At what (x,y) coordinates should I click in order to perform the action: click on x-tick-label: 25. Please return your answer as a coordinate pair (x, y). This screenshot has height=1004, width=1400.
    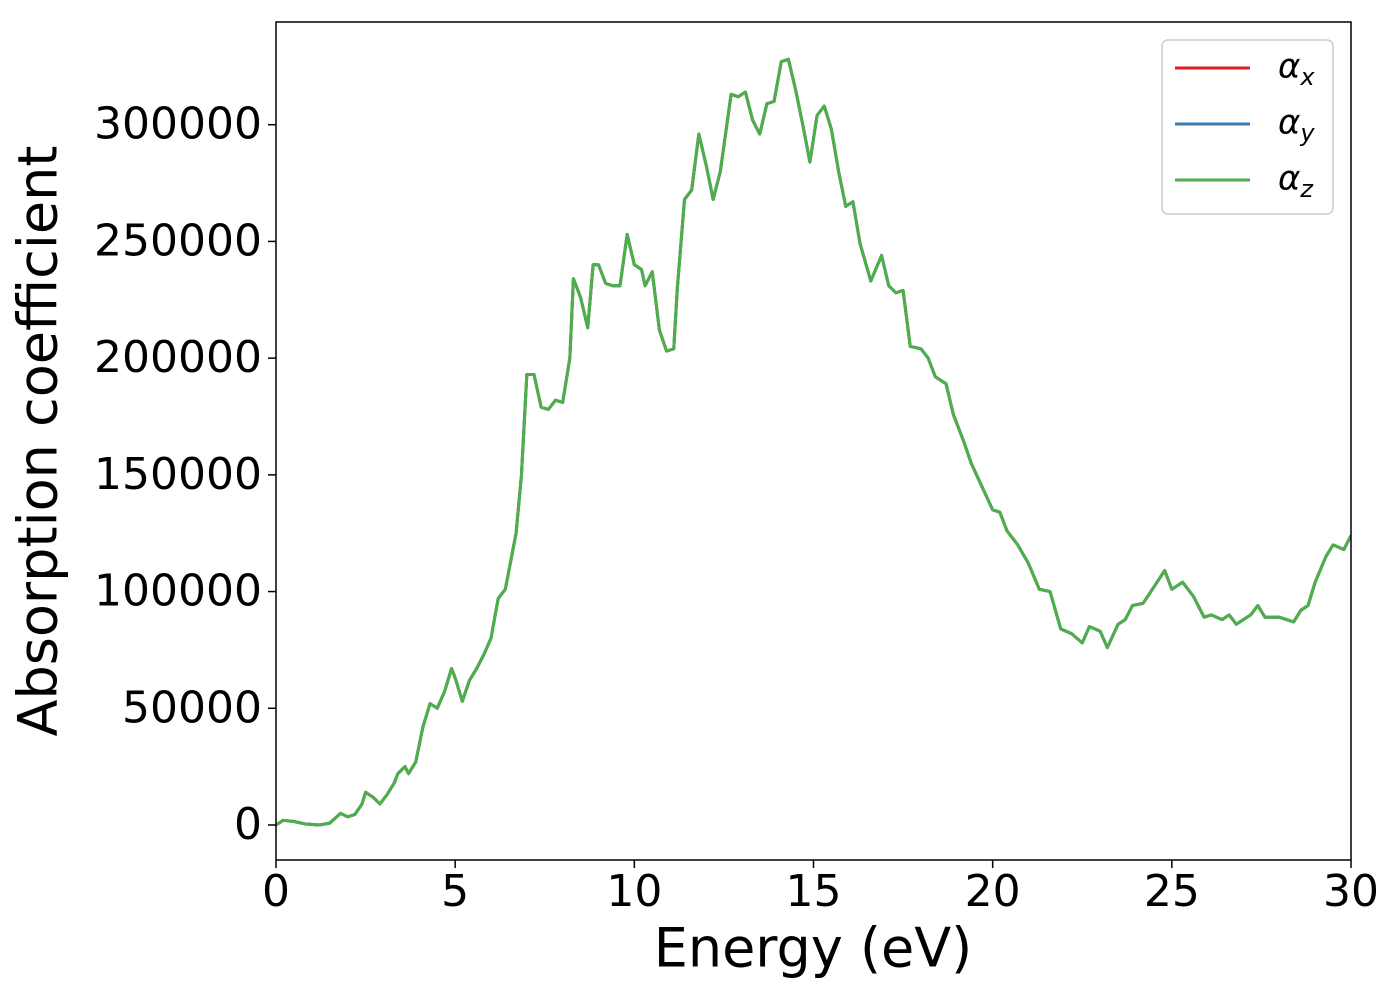
    Looking at the image, I should click on (1172, 891).